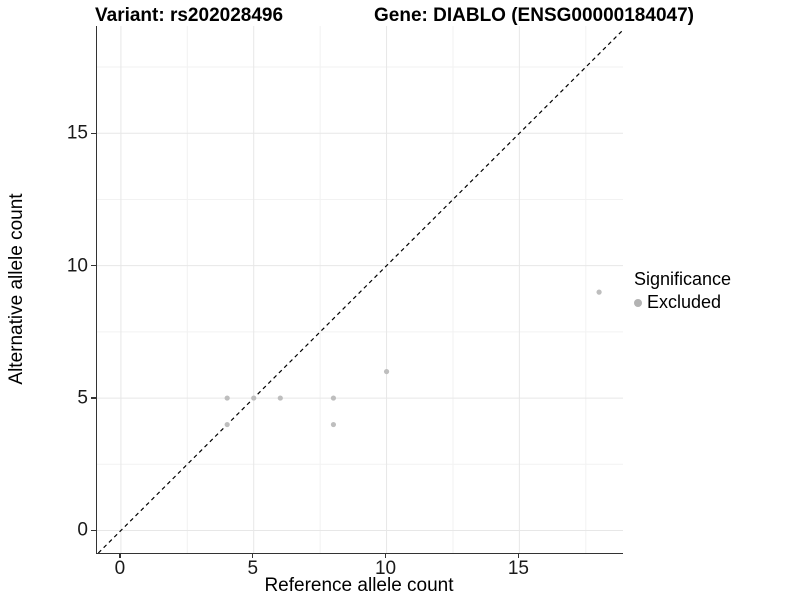  I want to click on variant-title: Variant: rs202028496, so click(189, 15).